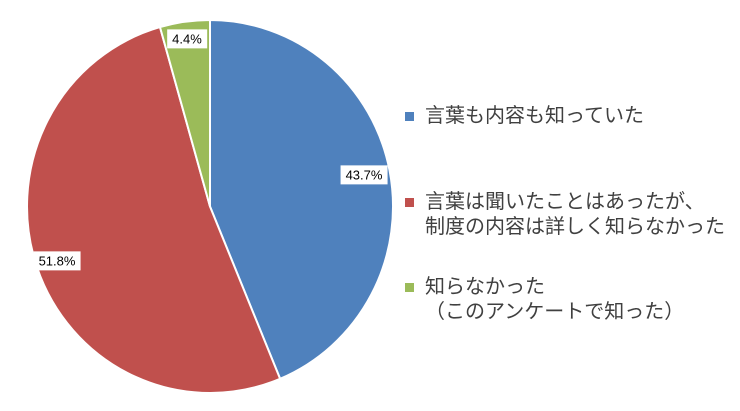 The height and width of the screenshot is (411, 740). What do you see at coordinates (565, 202) in the screenshot?
I see `legend-label-2-line-1: 言葉は聞いたことはあったが、` at bounding box center [565, 202].